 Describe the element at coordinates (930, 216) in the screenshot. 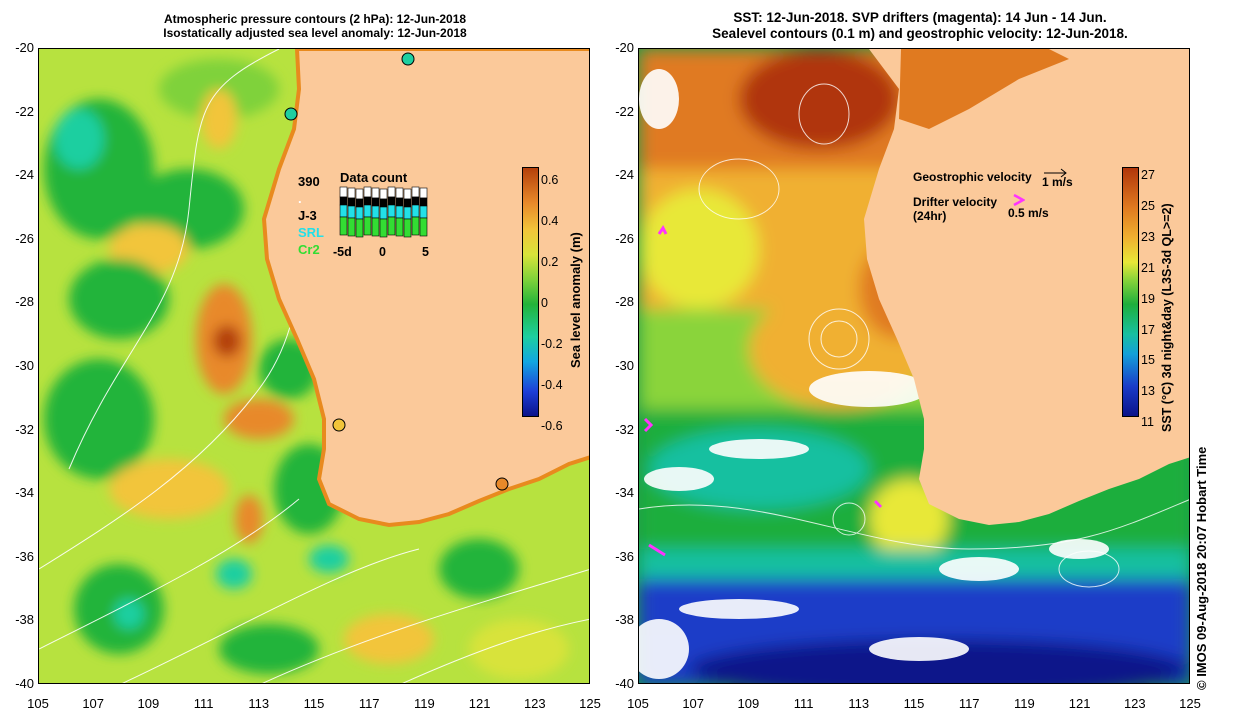

I see `drifter-velocity-period: (24hr)` at that location.